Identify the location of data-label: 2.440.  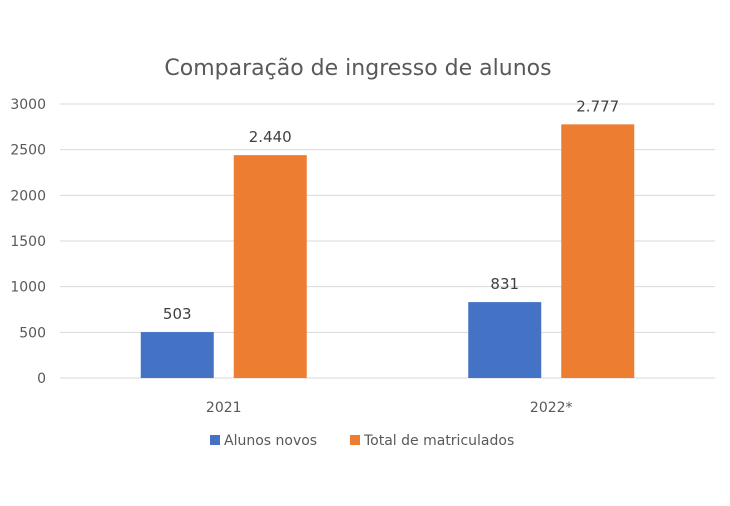
(270, 137).